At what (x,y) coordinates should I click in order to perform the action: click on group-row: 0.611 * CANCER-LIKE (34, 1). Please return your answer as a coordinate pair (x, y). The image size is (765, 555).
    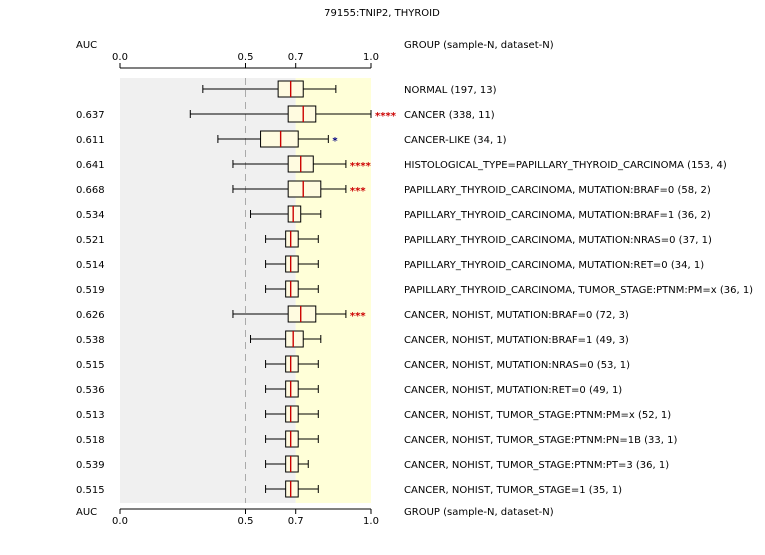
    Looking at the image, I should click on (291, 139).